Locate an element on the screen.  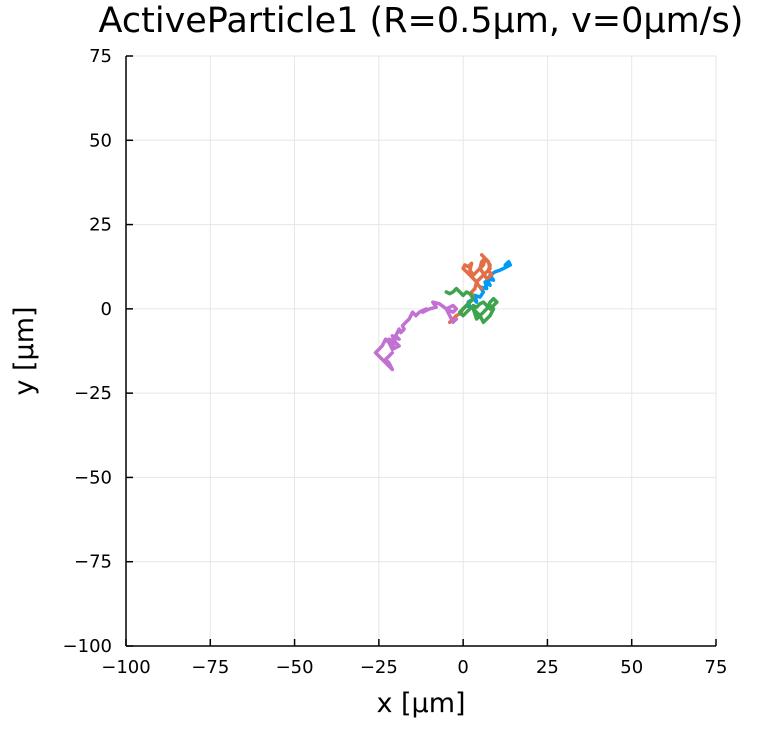
y-tick-label: 75 is located at coordinates (100, 56).